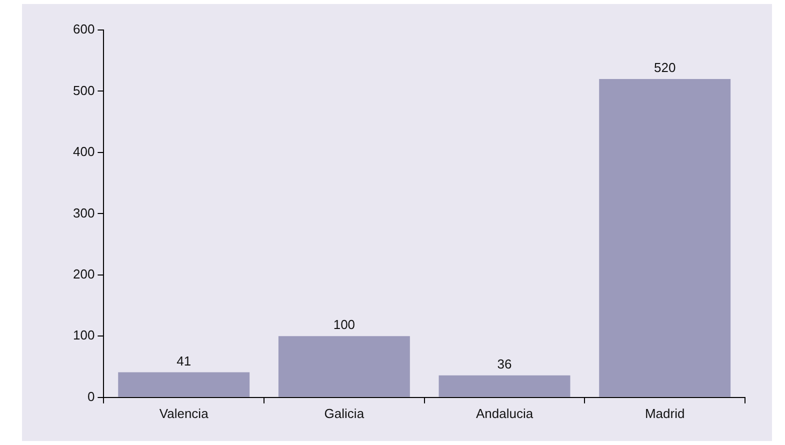  Describe the element at coordinates (184, 360) in the screenshot. I see `data-label: 41` at that location.